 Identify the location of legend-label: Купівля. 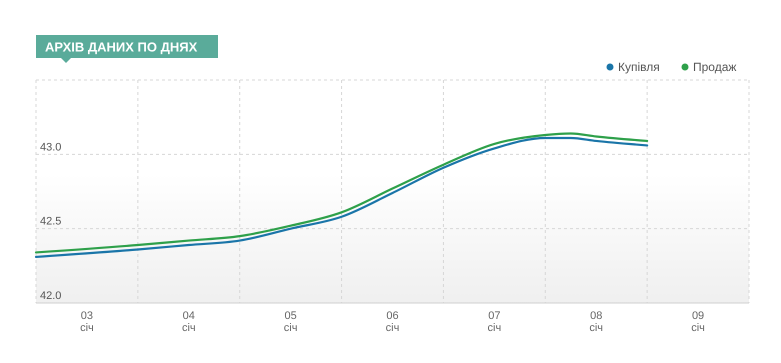
(639, 67).